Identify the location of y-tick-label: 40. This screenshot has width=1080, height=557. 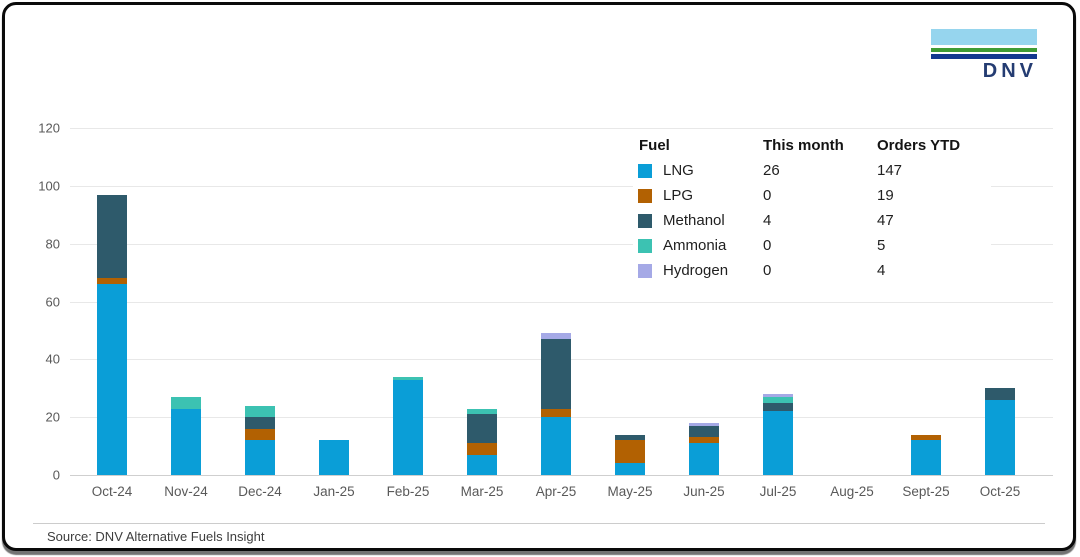
(52, 359).